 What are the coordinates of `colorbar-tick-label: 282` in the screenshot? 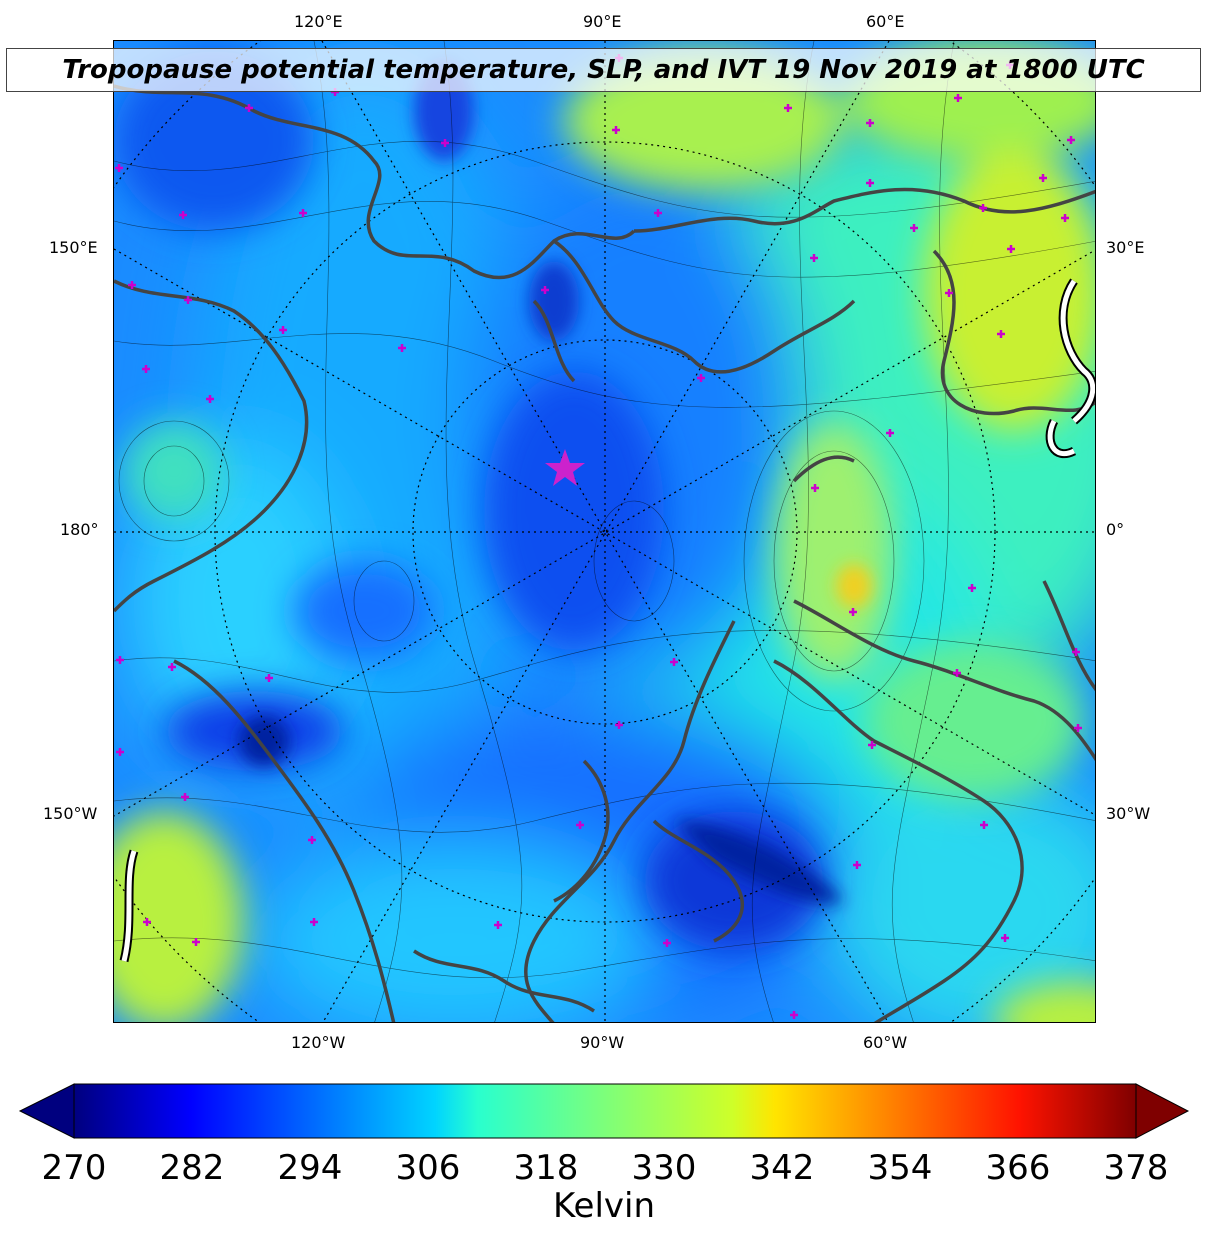 It's located at (192, 1168).